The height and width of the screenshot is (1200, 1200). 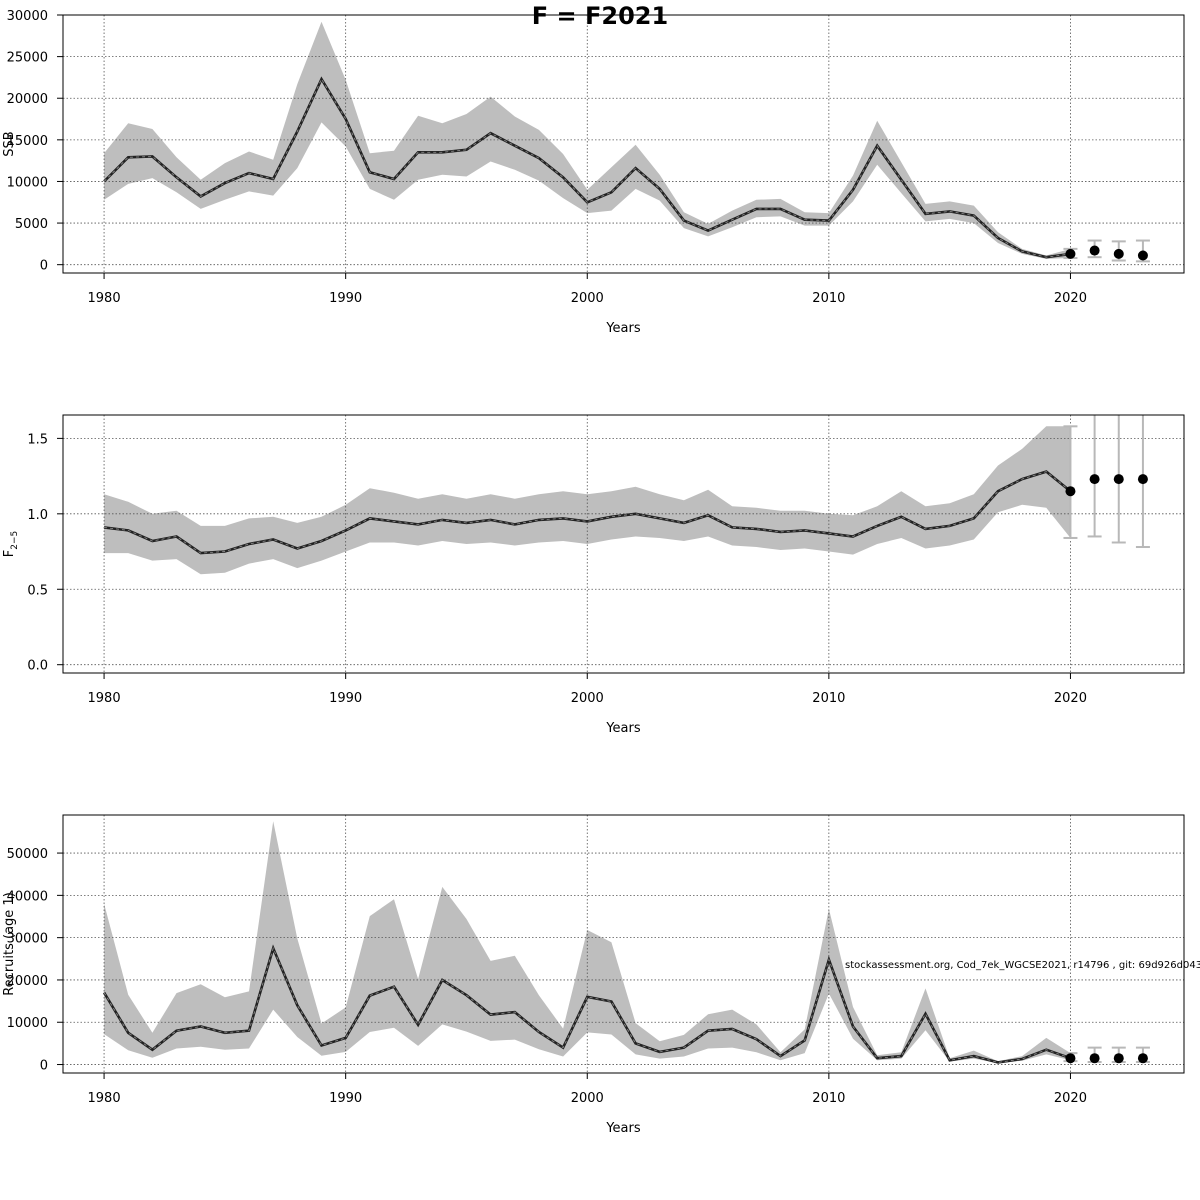 I want to click on y-axis-label: Recruits (age 1), so click(x=9, y=944).